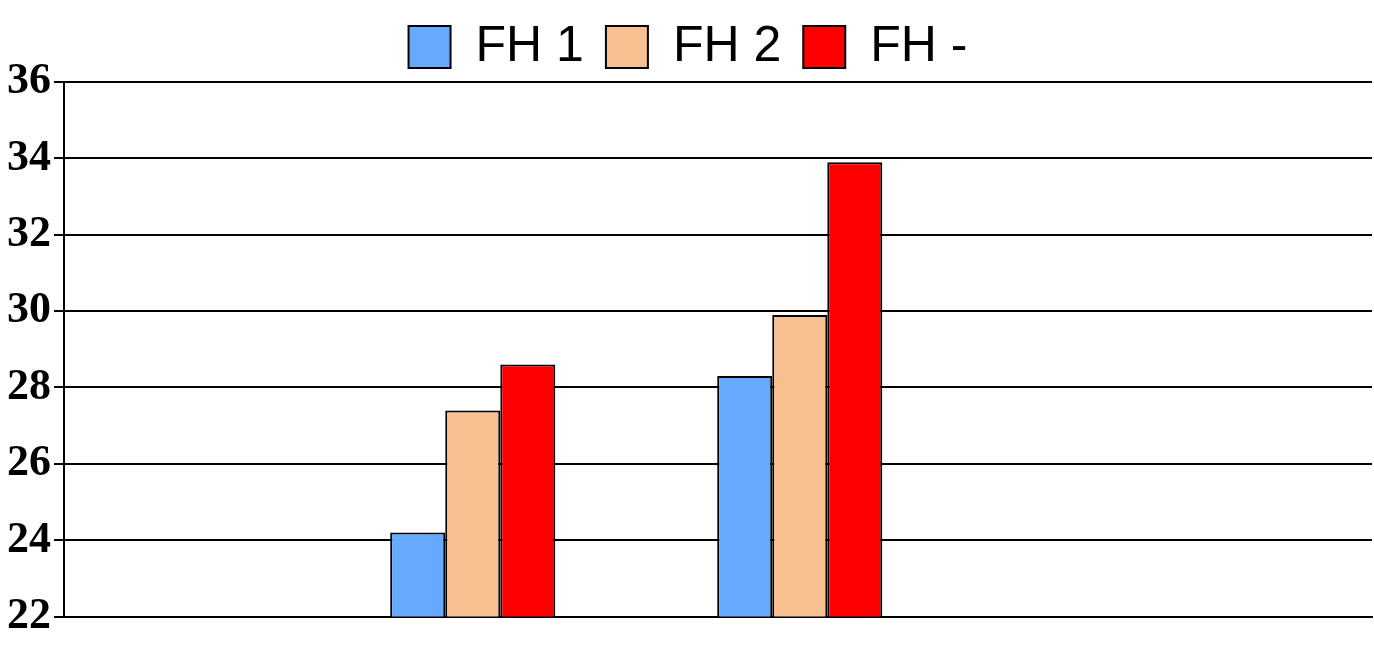 The height and width of the screenshot is (646, 1374). What do you see at coordinates (29, 155) in the screenshot?
I see `y-tick-label: 34` at bounding box center [29, 155].